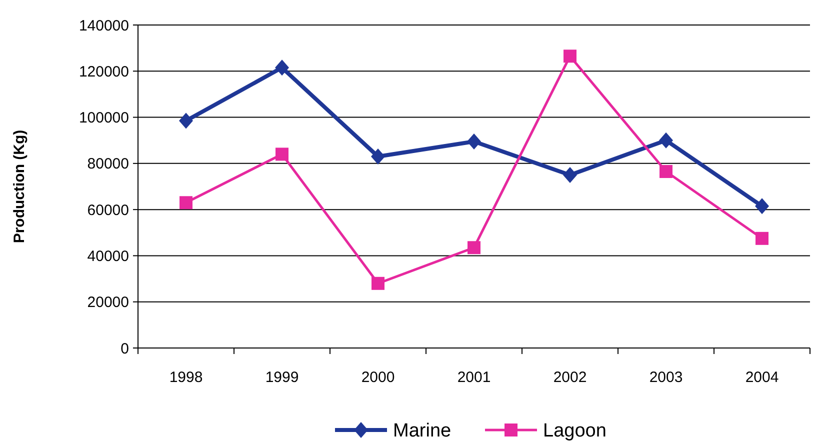 Image resolution: width=817 pixels, height=441 pixels. I want to click on y-axis-title: Production (Kg), so click(19, 187).